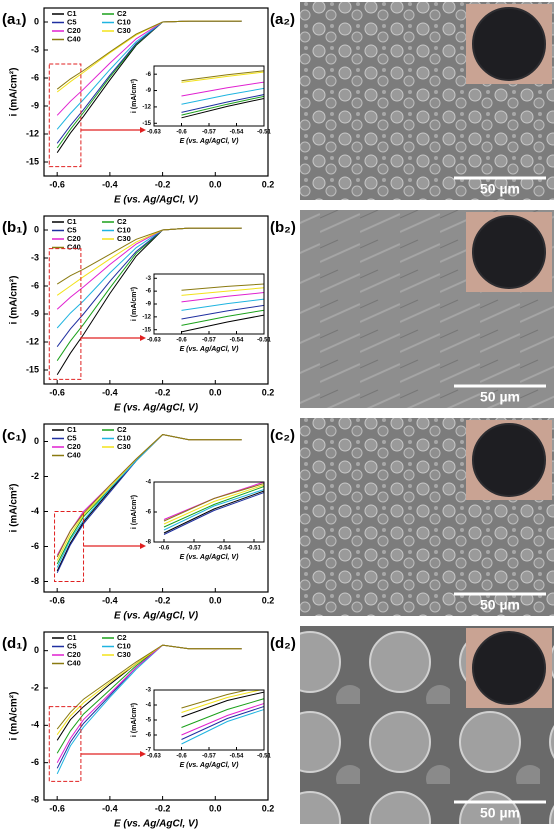 This screenshot has width=557, height=833. What do you see at coordinates (146, 107) in the screenshot?
I see `inset-y-tick-label: -12` at bounding box center [146, 107].